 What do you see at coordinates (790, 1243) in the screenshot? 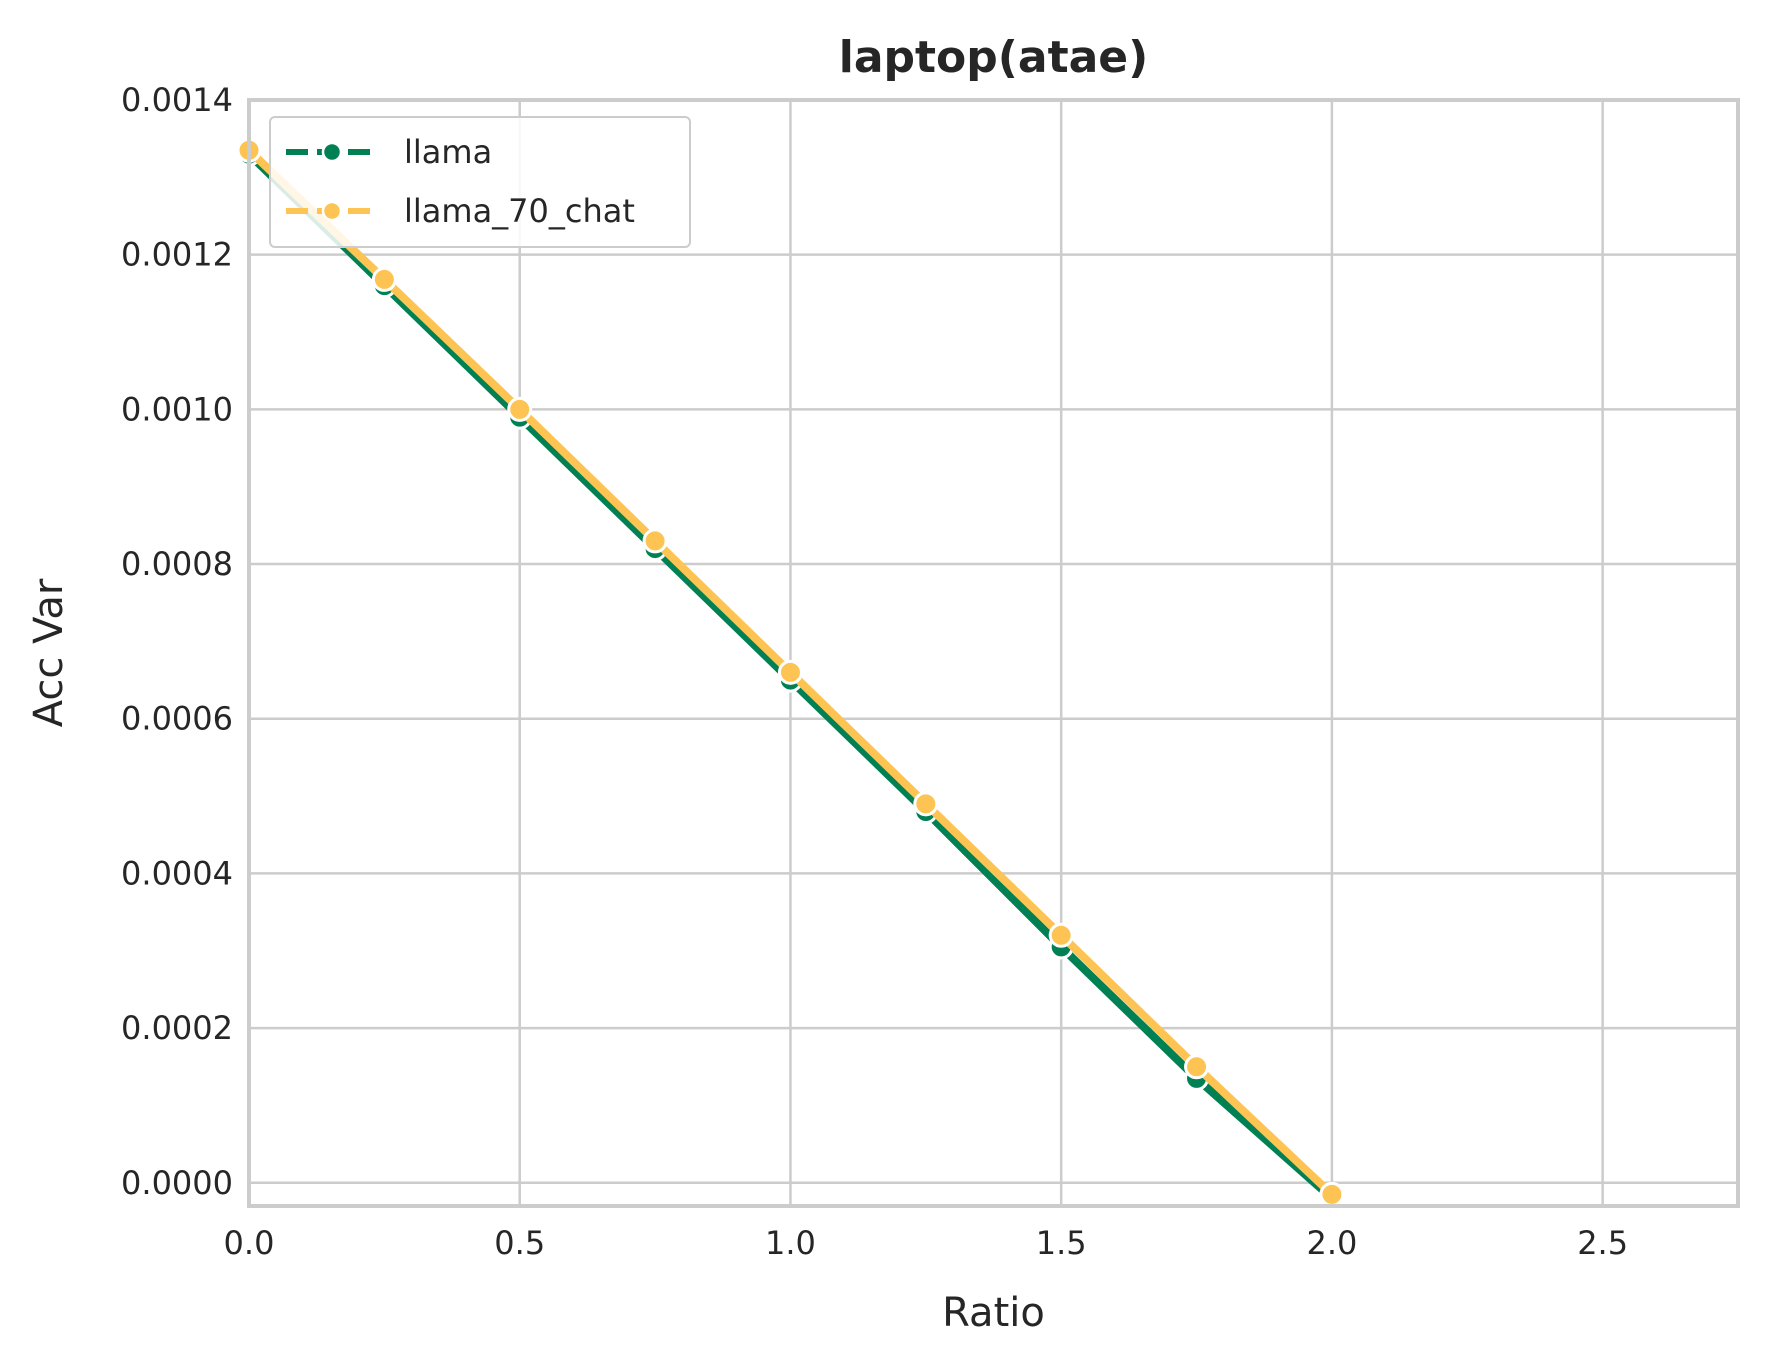
I see `x-tick-label: 1.0` at bounding box center [790, 1243].